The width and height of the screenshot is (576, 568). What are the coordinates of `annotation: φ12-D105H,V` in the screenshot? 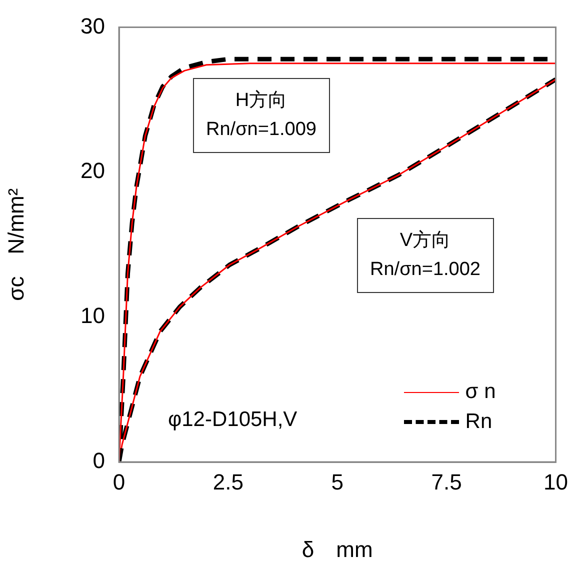 It's located at (233, 420).